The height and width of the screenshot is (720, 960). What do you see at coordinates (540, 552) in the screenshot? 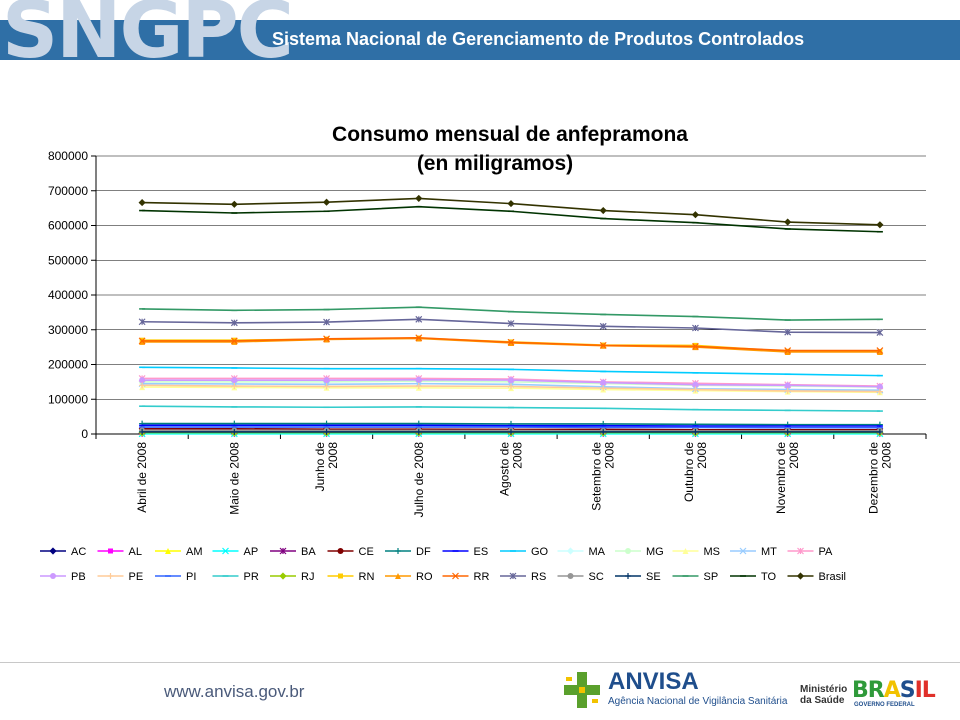
I see `legend-label: GO` at bounding box center [540, 552].